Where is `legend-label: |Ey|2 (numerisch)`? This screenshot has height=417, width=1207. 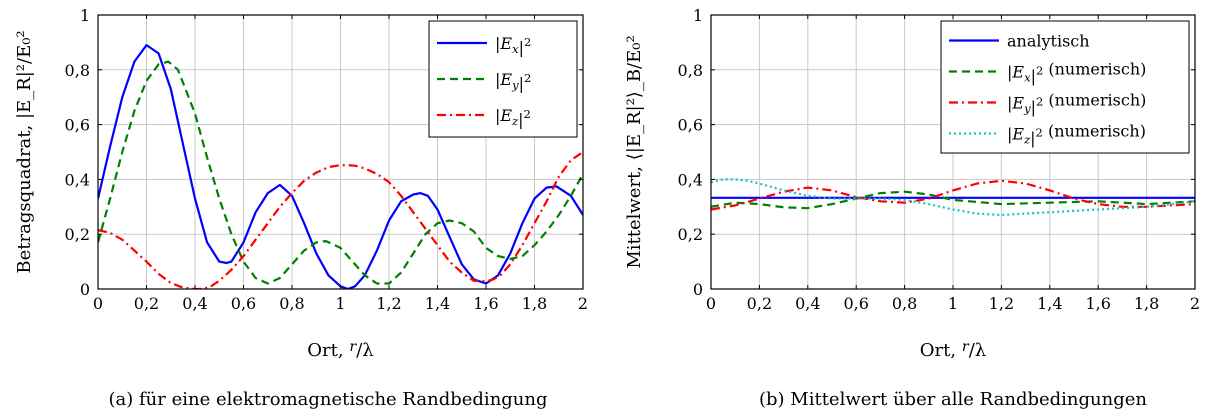
legend-label: |Ey|2 (numerisch) is located at coordinates (1076, 104).